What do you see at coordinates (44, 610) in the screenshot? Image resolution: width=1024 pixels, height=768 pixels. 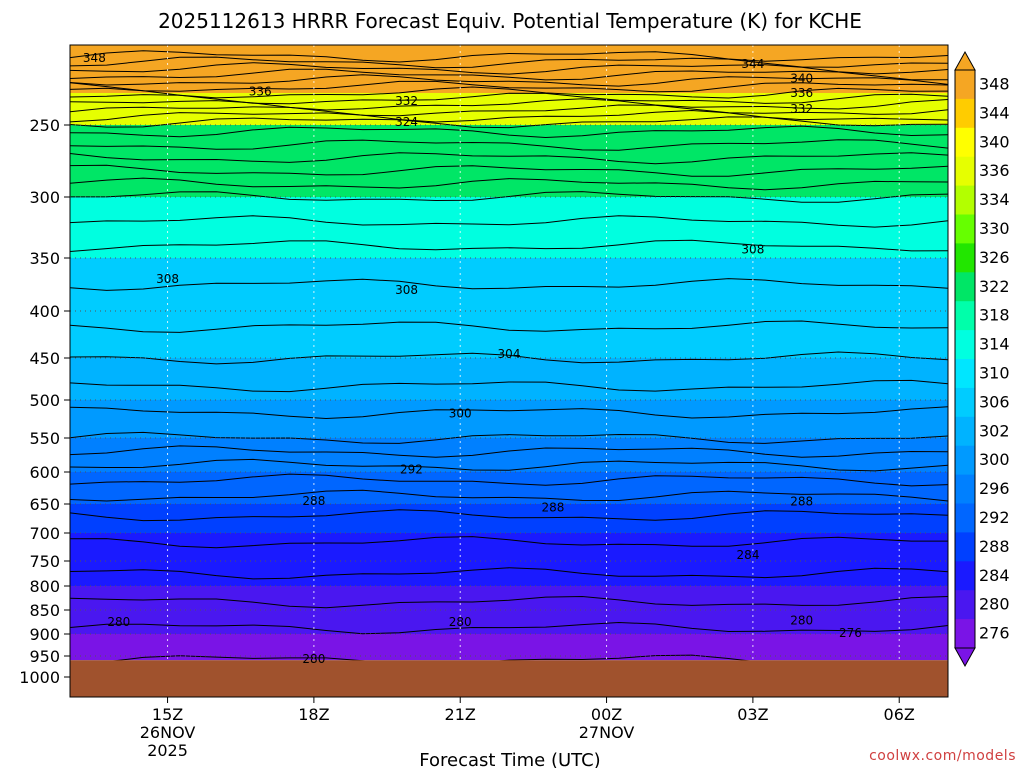 I see `pressure-tick-label: 850` at bounding box center [44, 610].